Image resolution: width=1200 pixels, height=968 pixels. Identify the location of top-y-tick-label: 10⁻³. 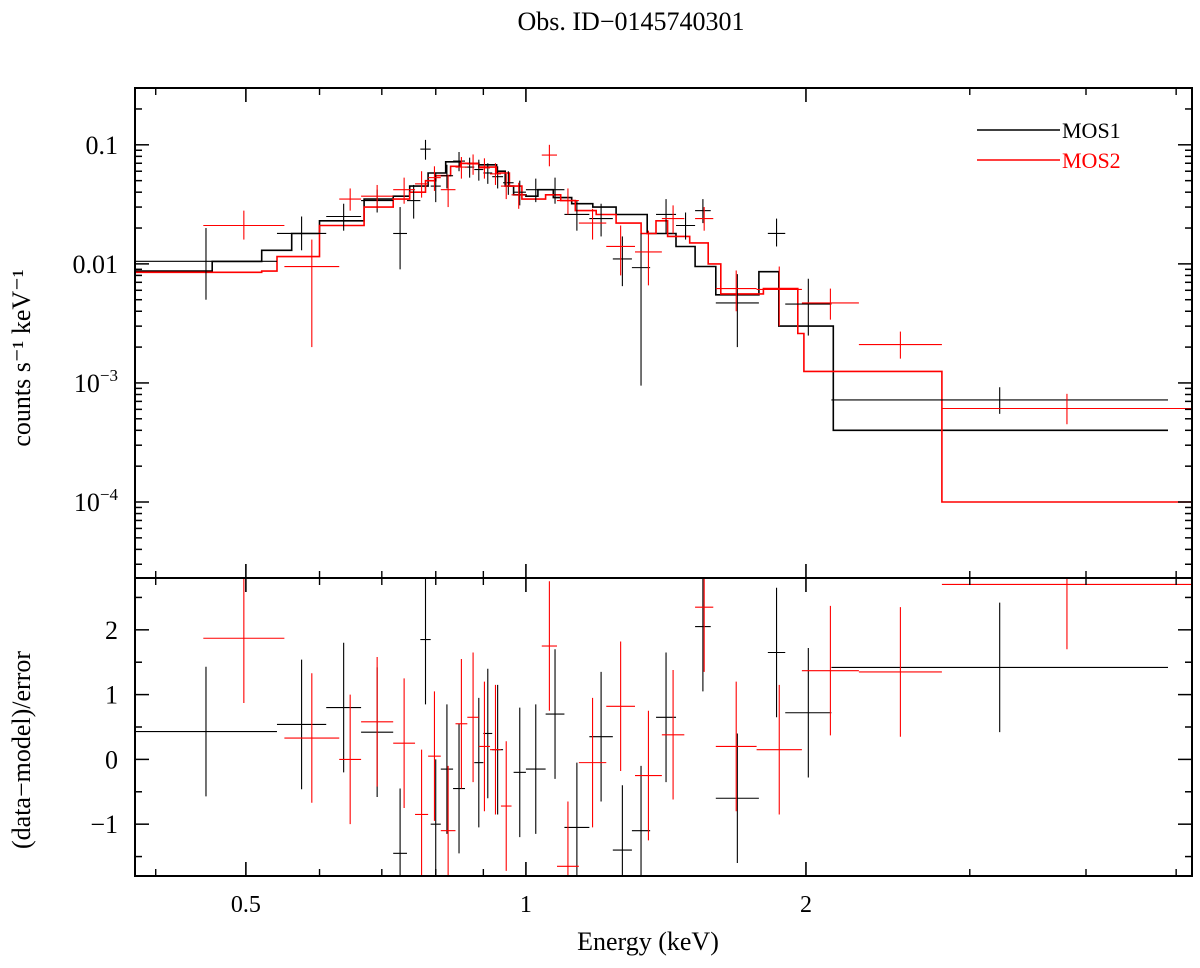
(96, 382).